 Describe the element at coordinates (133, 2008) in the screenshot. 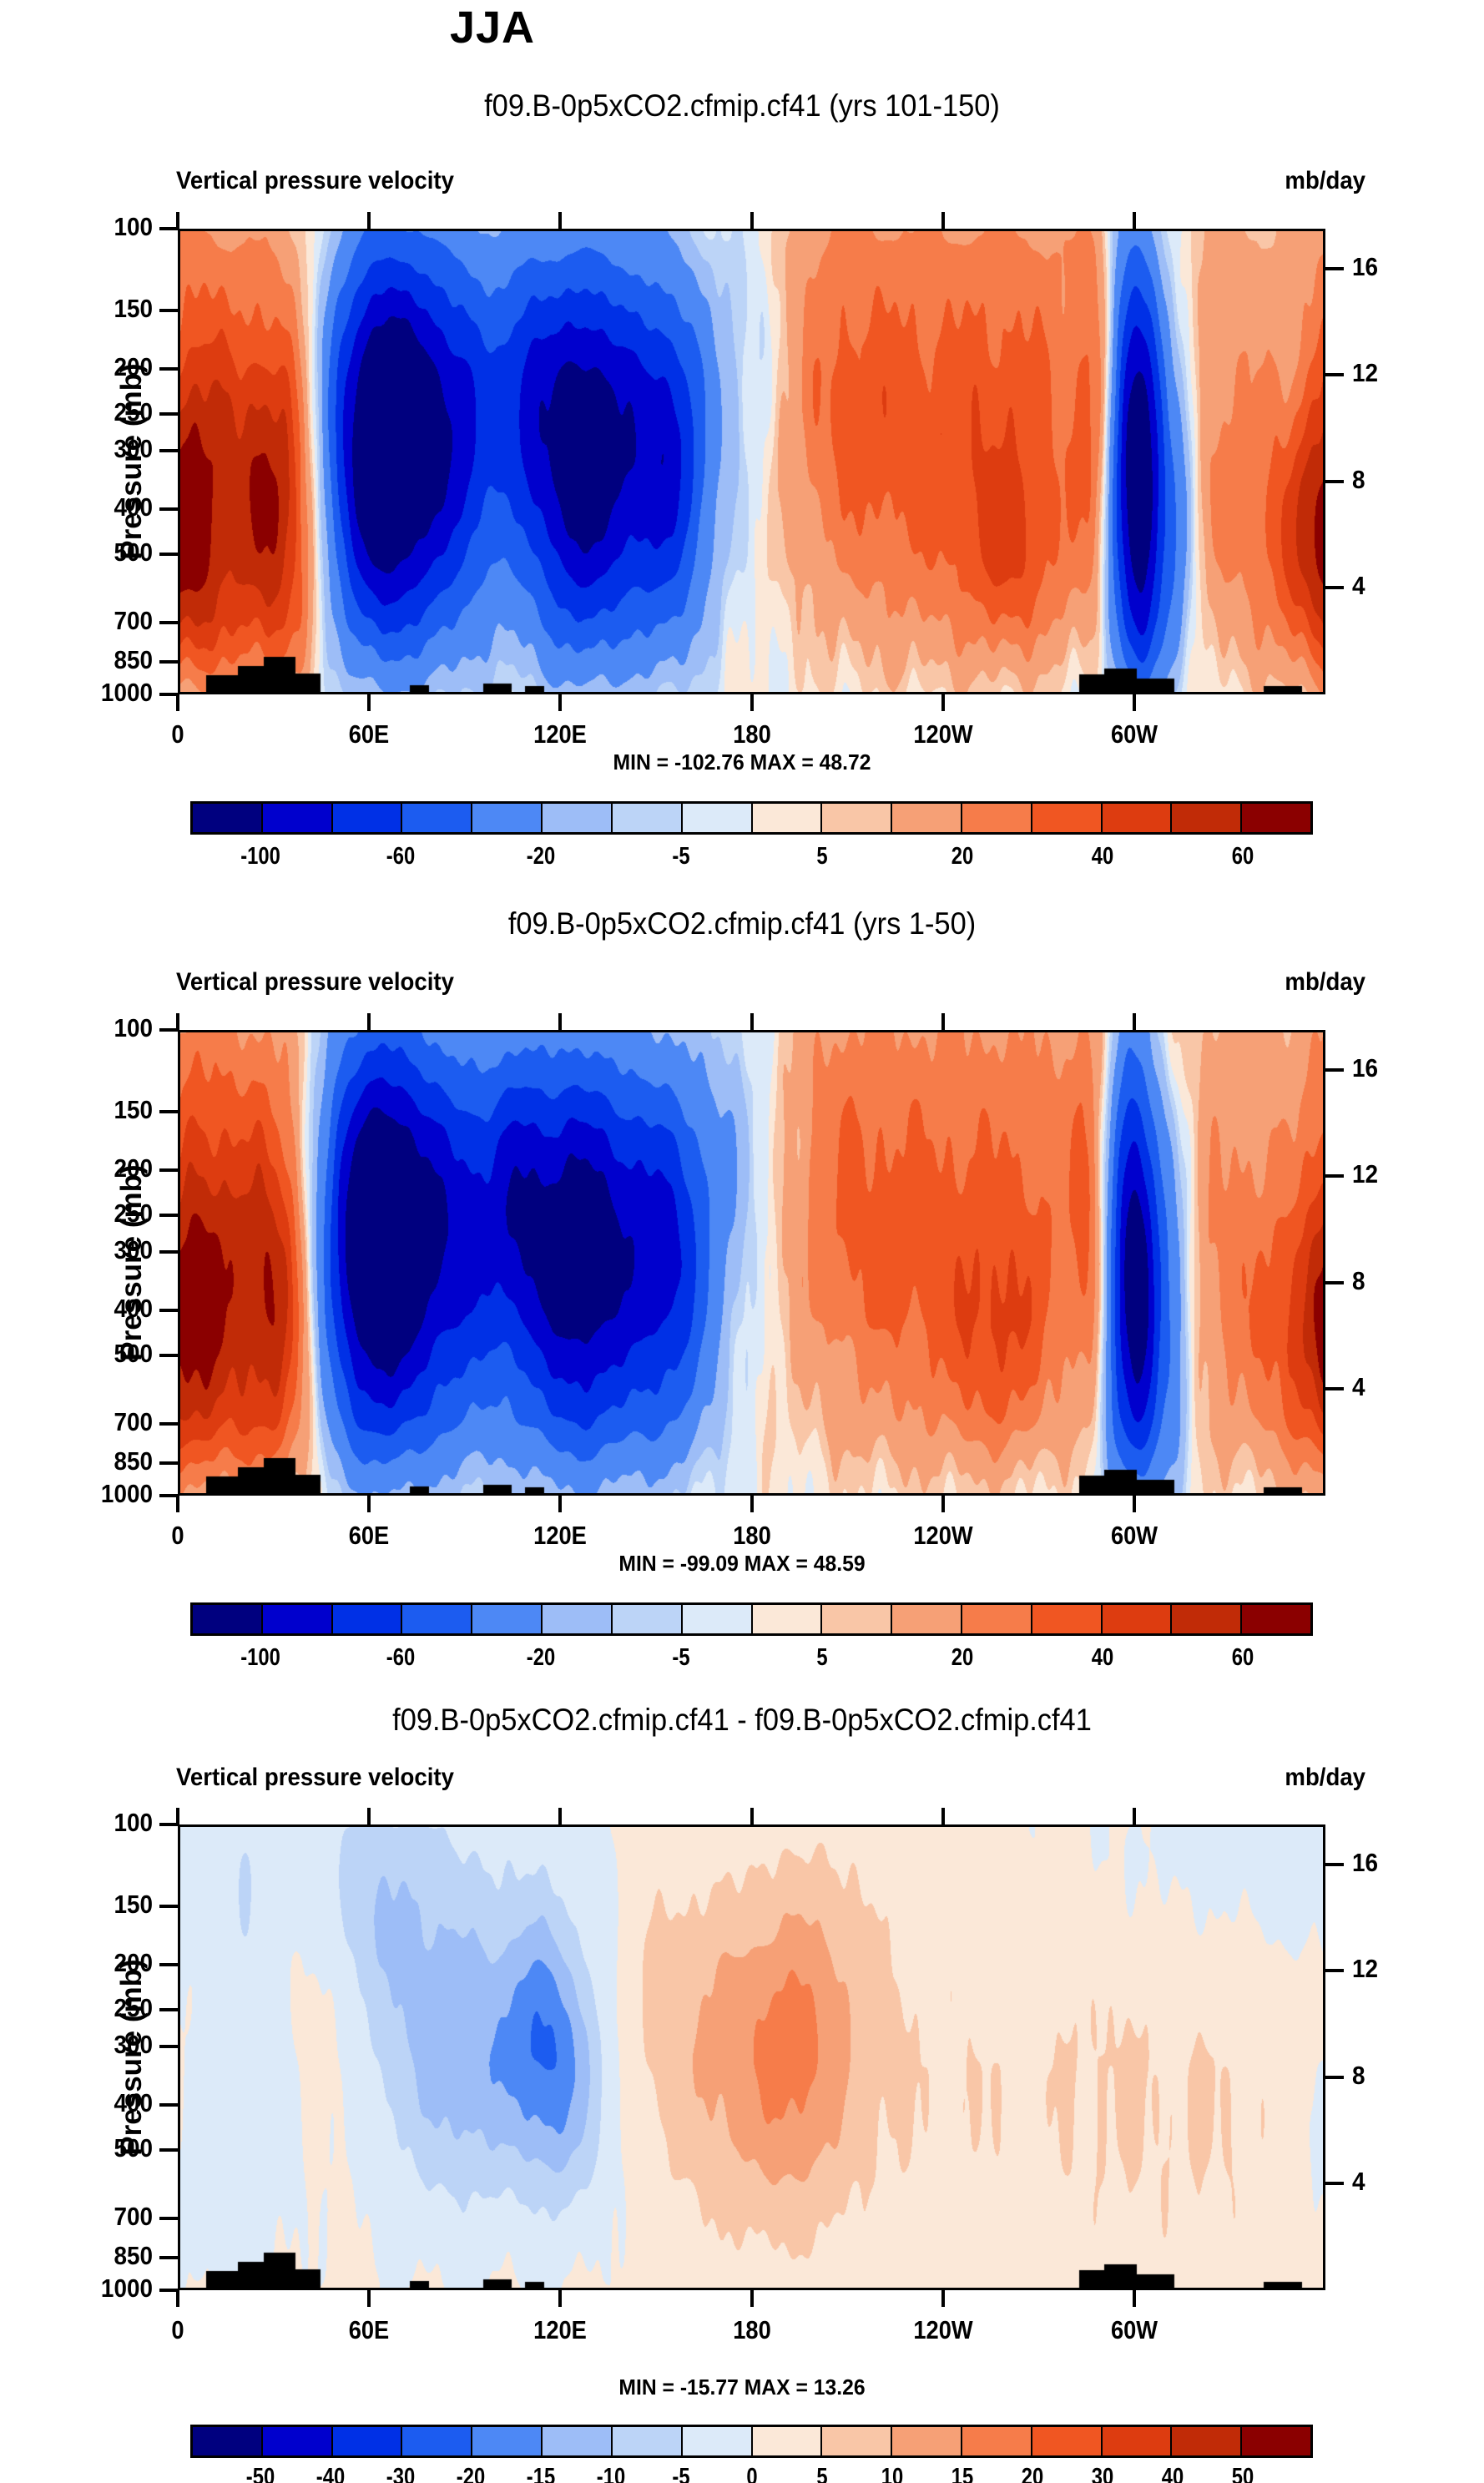

I see `y-tick-label: 250` at that location.